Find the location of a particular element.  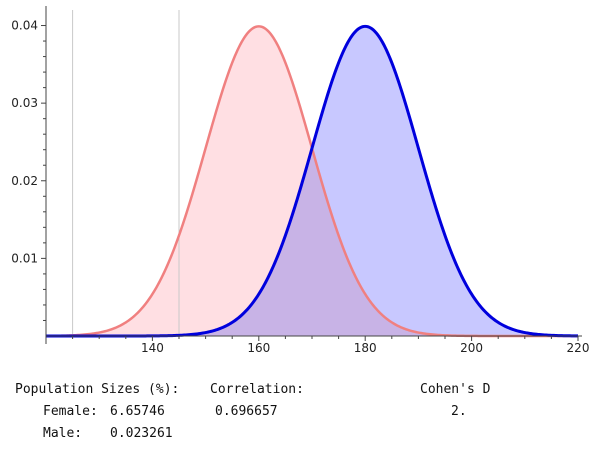

reference-lines is located at coordinates (126, 173).